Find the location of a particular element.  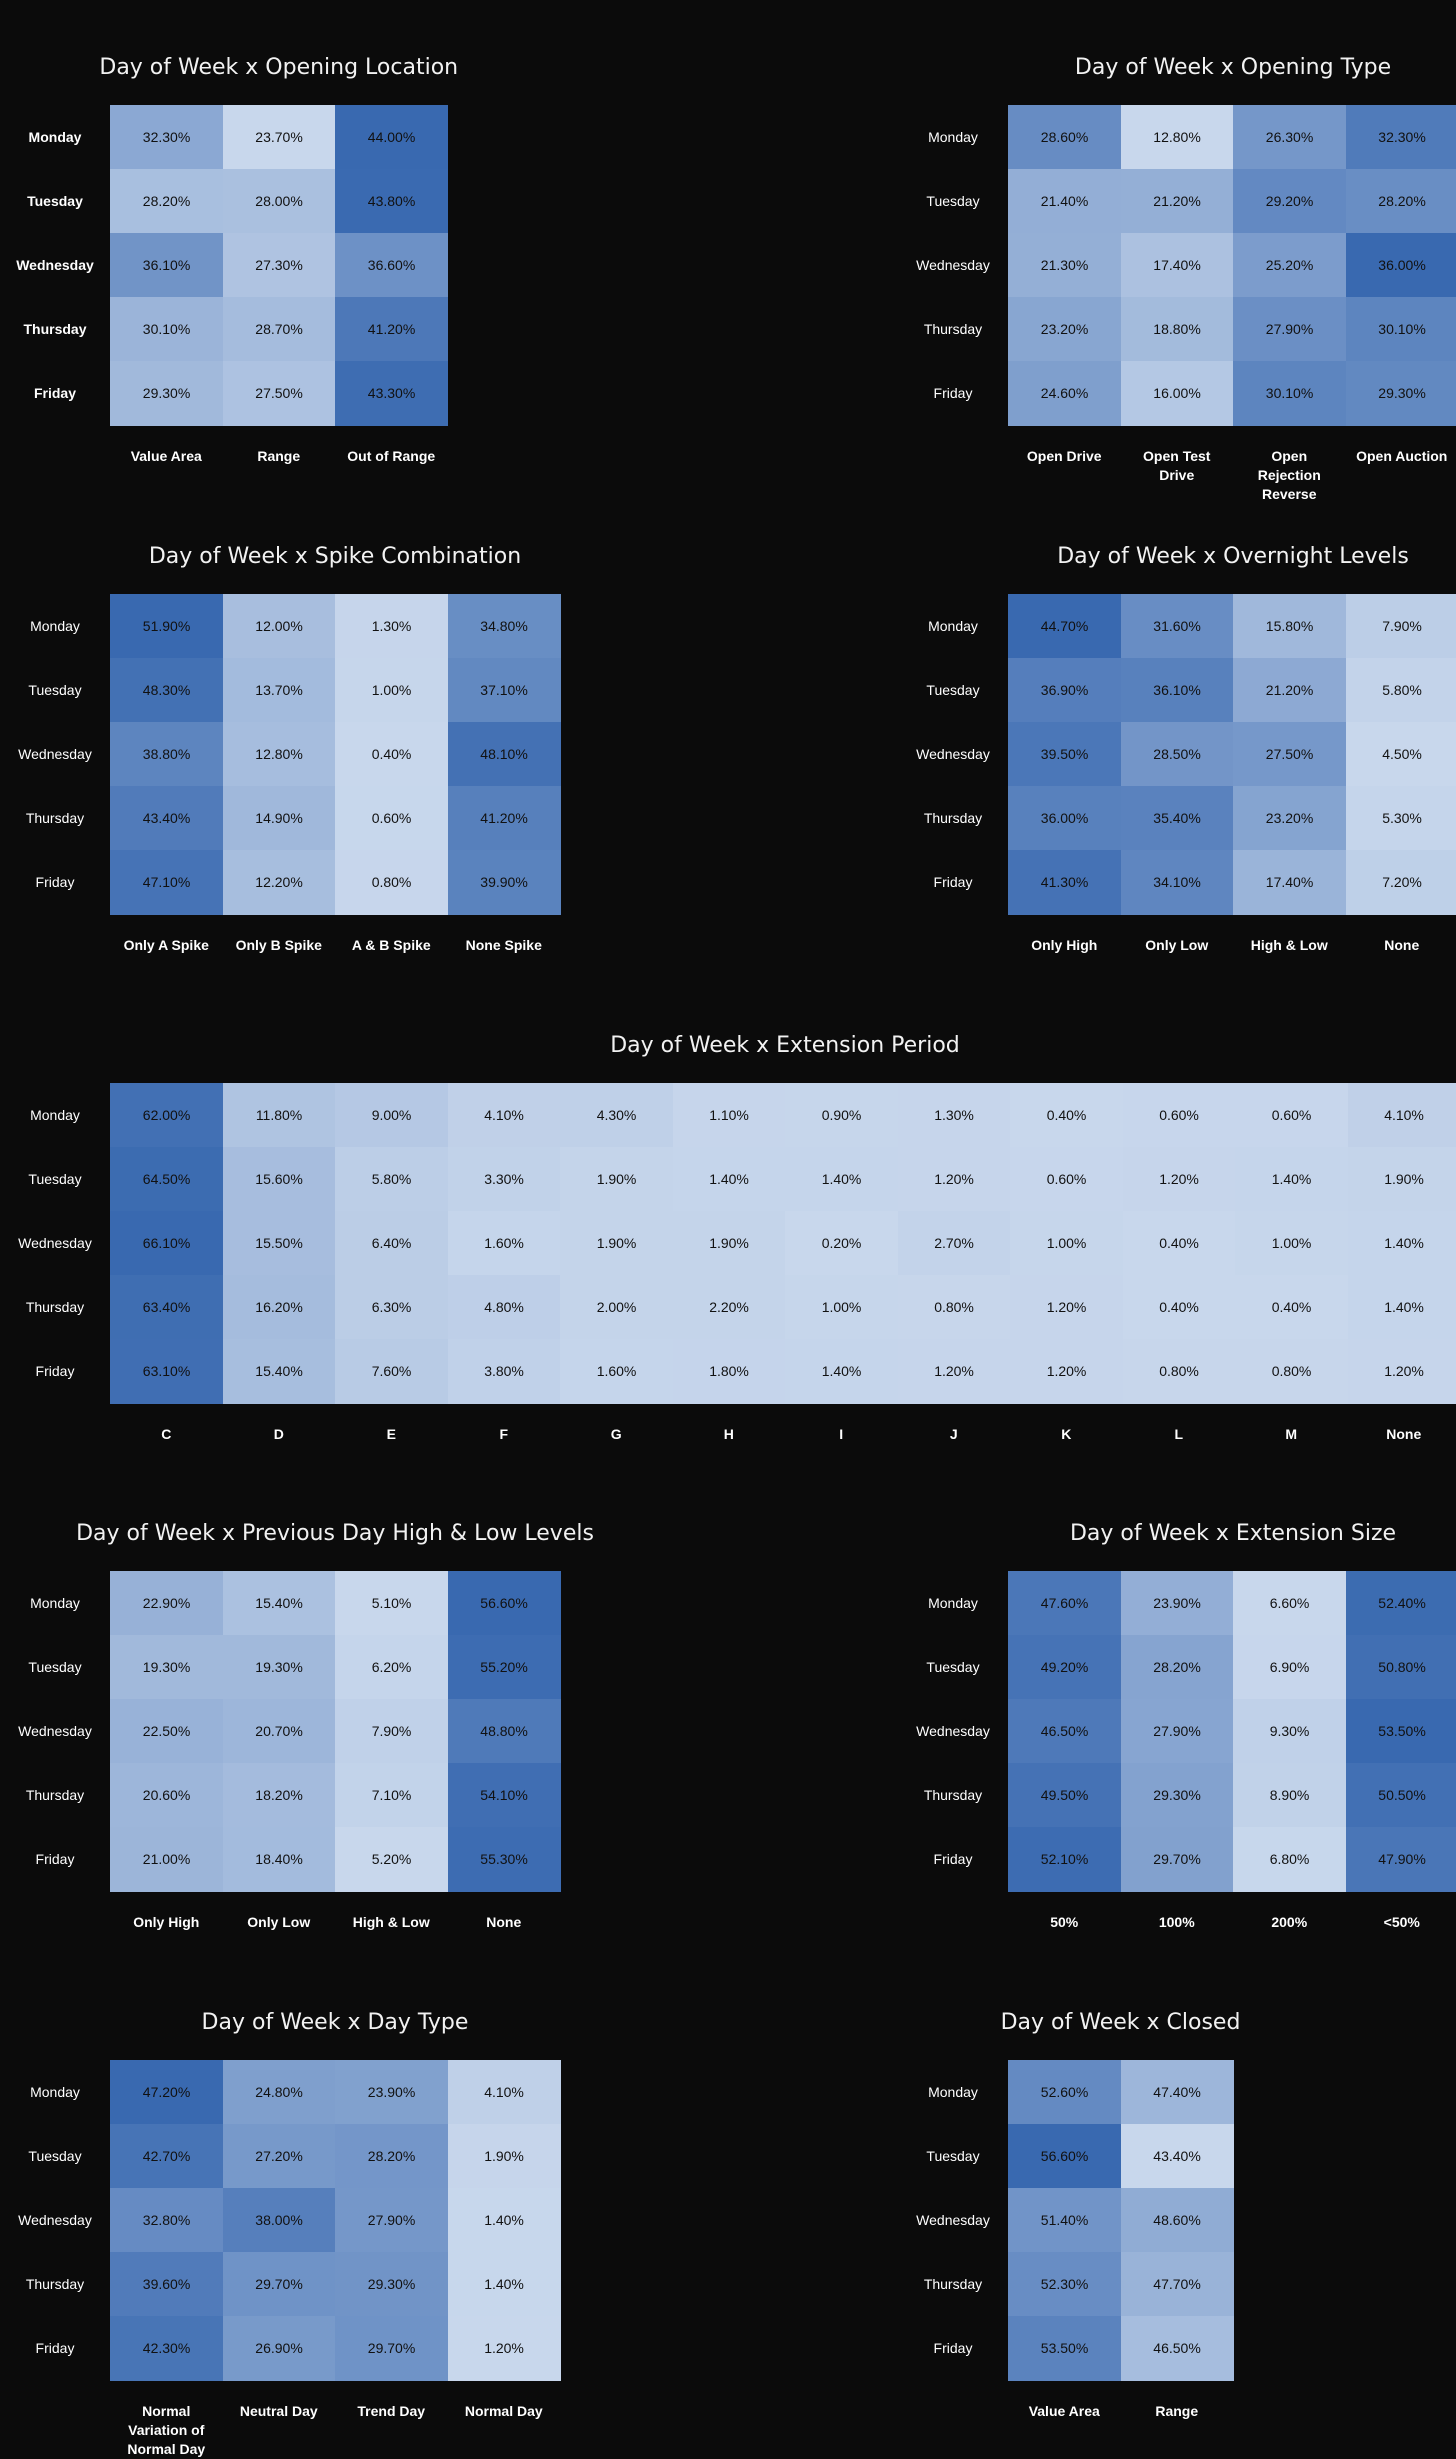

chart-4-cell-wednesday-only-low: 28.50% is located at coordinates (1177, 754).